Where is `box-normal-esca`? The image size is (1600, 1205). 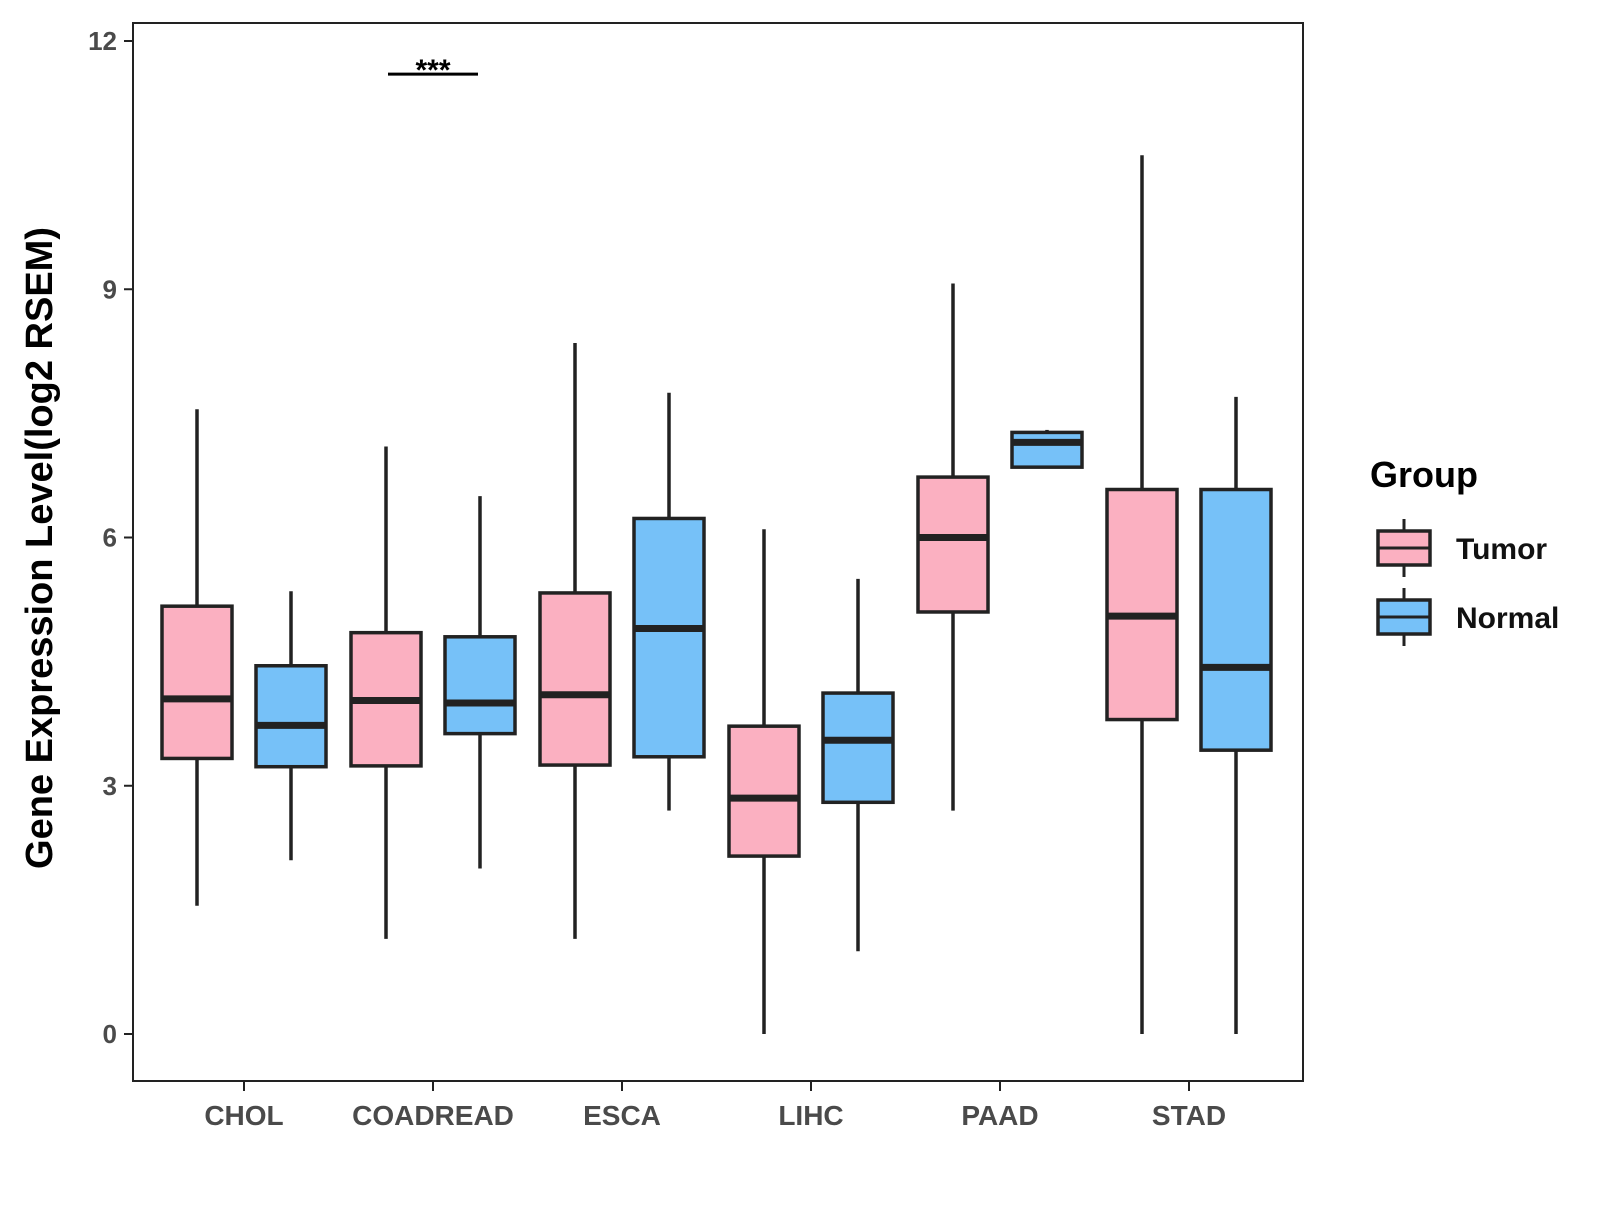 box-normal-esca is located at coordinates (669, 601).